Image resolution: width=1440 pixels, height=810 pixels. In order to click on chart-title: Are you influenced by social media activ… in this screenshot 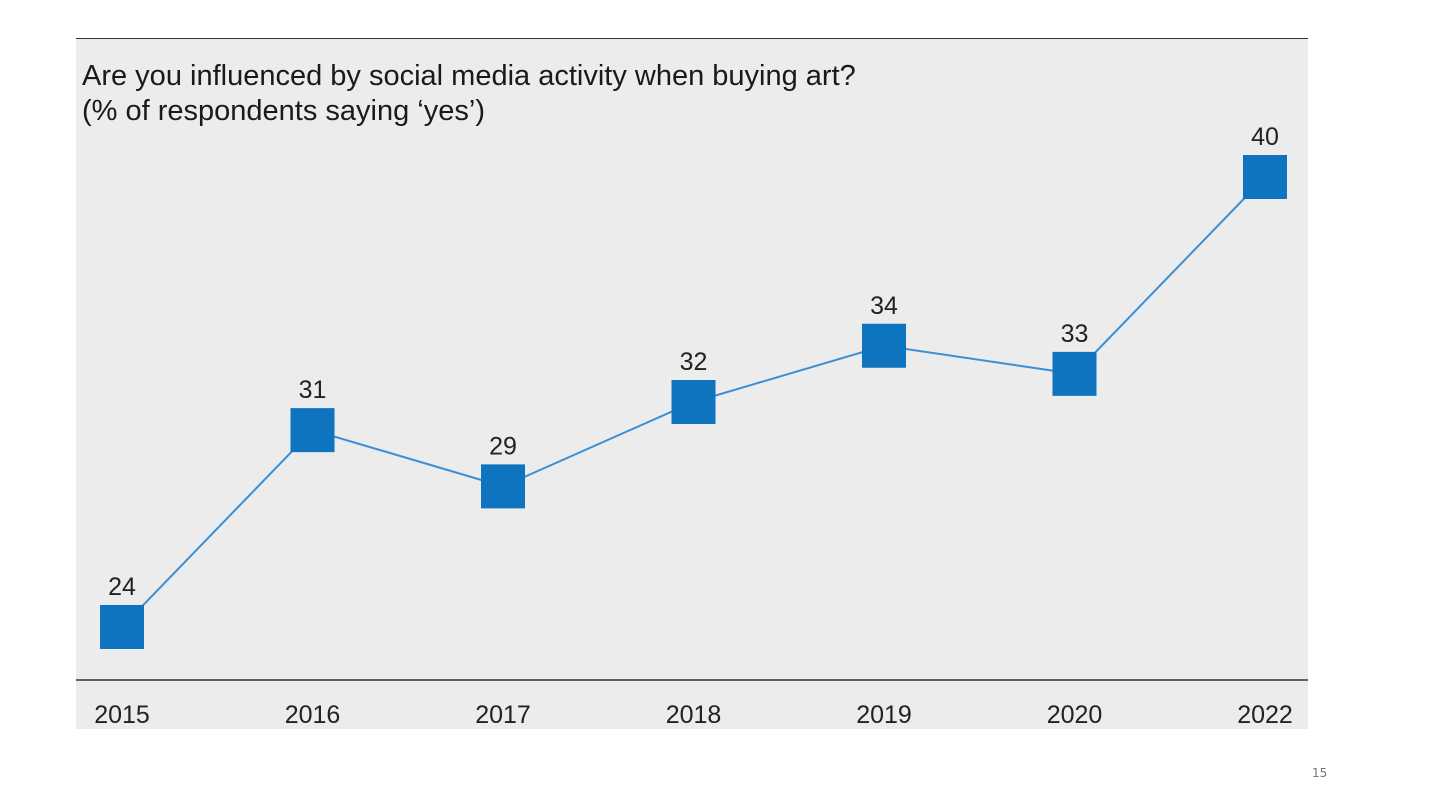, I will do `click(469, 94)`.